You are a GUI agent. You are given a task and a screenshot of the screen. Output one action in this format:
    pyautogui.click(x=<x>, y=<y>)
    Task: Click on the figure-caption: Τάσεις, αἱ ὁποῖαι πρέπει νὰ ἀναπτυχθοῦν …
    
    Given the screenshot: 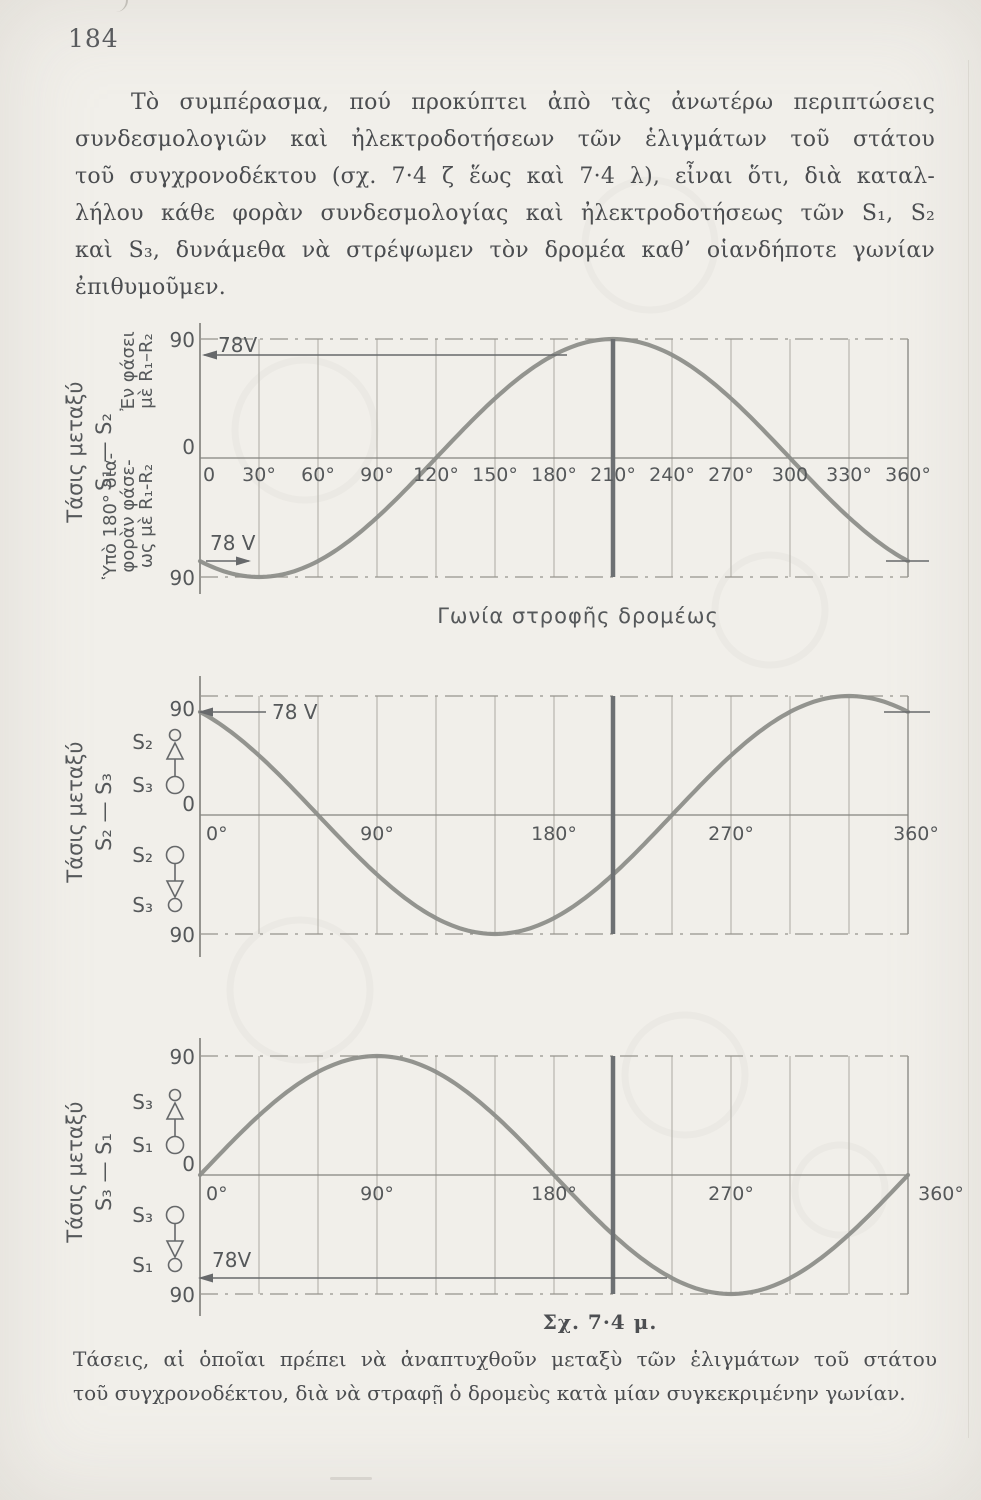 What is the action you would take?
    pyautogui.click(x=505, y=1376)
    